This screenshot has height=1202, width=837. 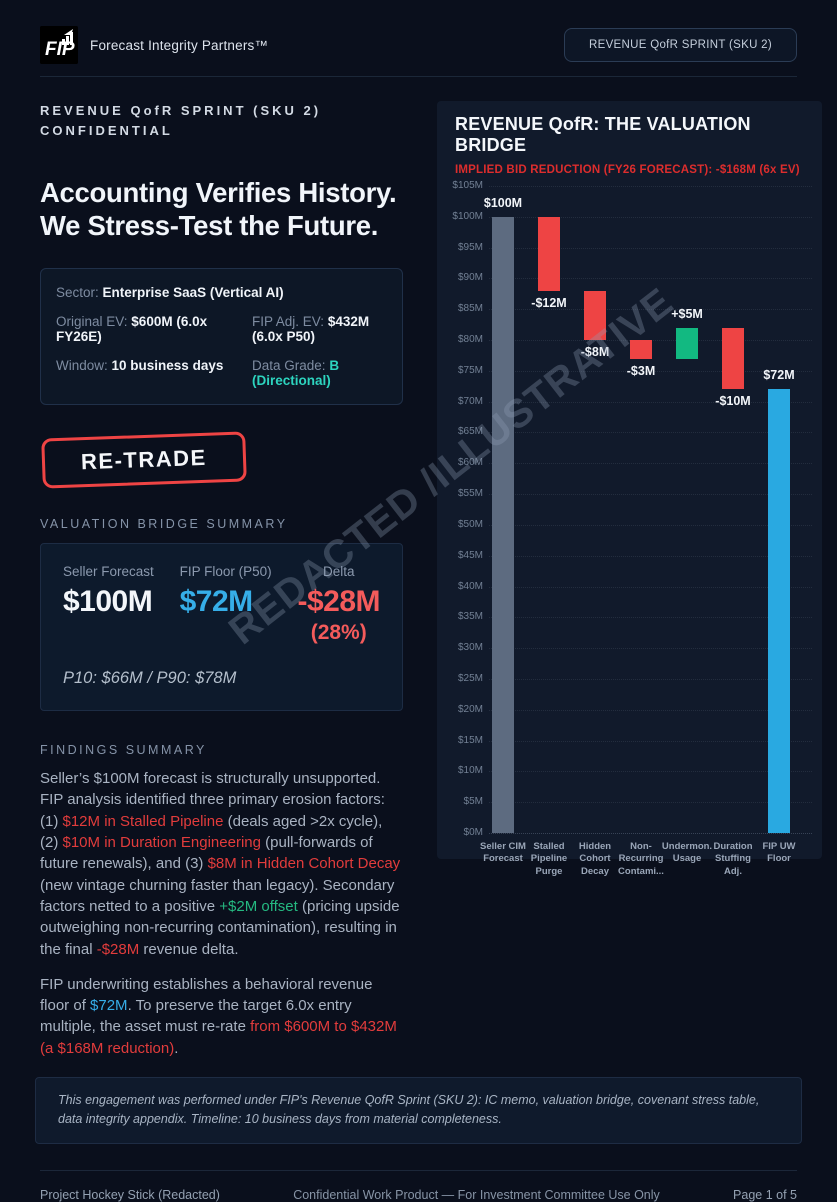 I want to click on eyebrow-line2: CONFIDENTIAL, so click(x=106, y=131).